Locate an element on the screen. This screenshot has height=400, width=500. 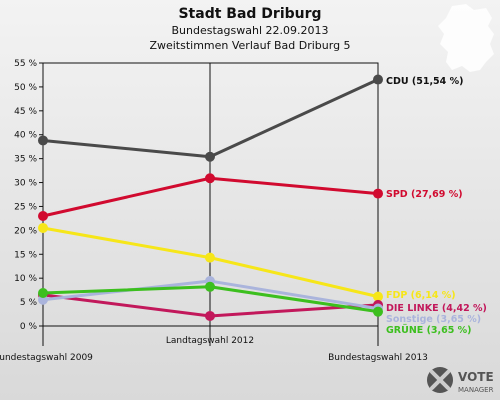
y-tick-label: 45 % is located at coordinates (25, 112).